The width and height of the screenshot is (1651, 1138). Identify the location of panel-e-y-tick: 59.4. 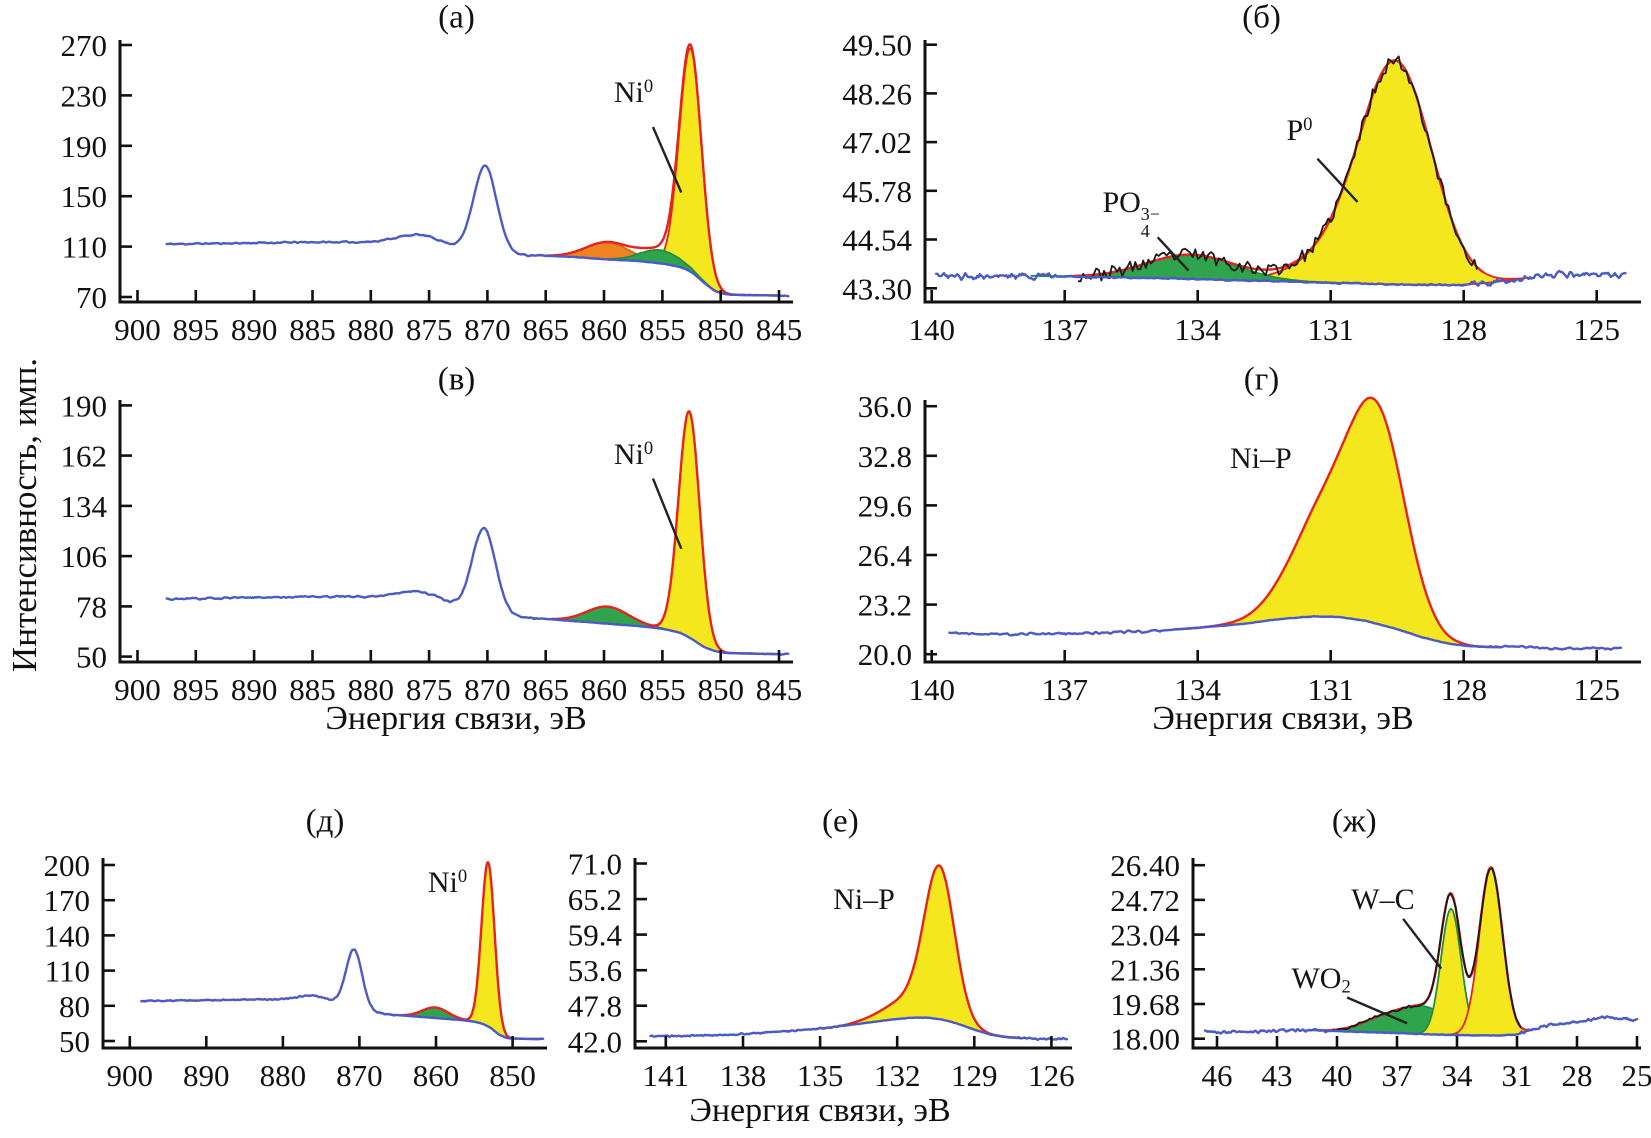
(595, 935).